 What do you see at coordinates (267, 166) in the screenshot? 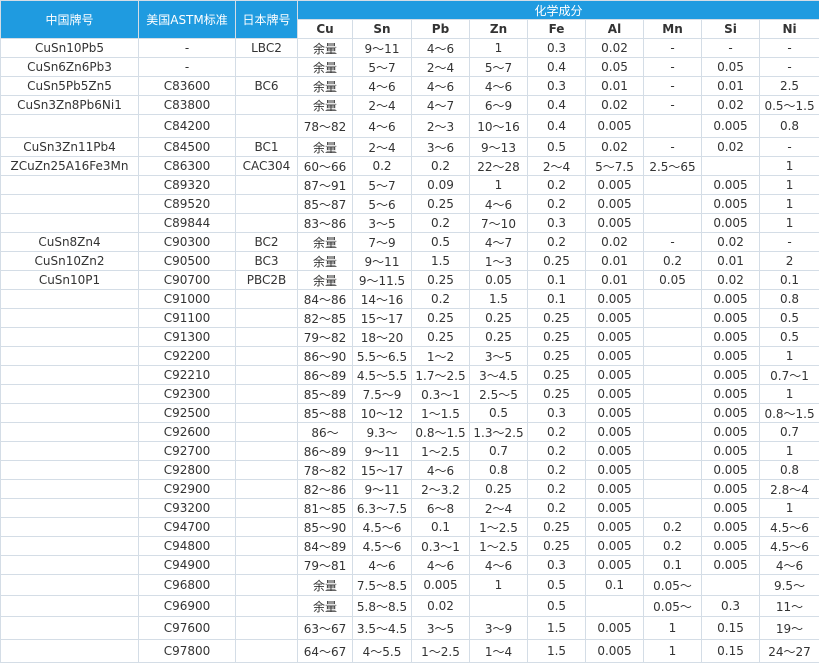
I see `table-cell: CAC304` at bounding box center [267, 166].